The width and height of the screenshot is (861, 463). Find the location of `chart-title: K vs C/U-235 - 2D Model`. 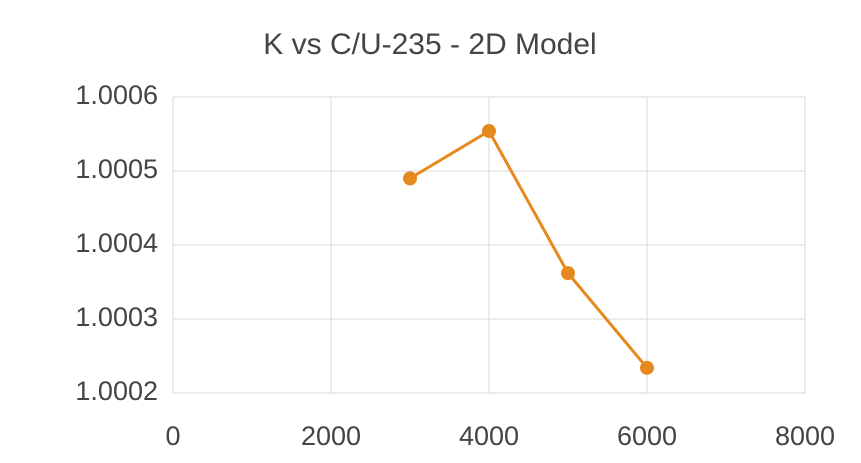

chart-title: K vs C/U-235 - 2D Model is located at coordinates (429, 44).